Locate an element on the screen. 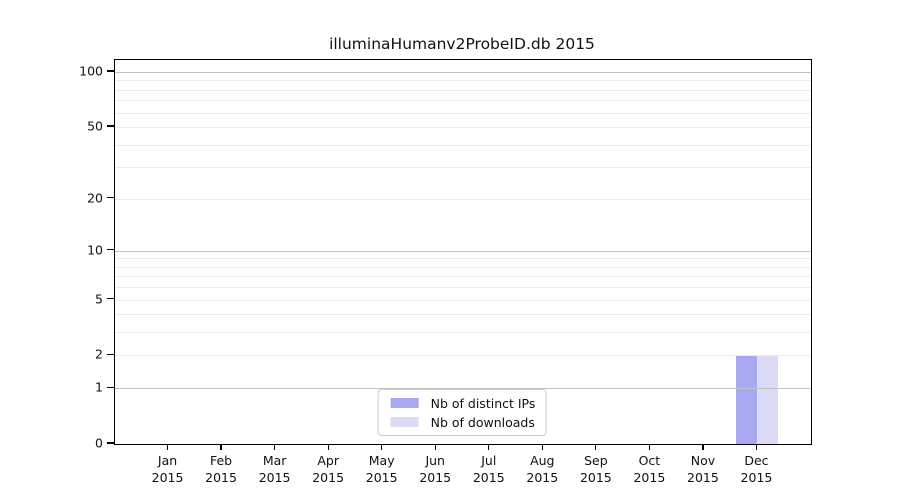  y-tick-label: 2 is located at coordinates (99, 354).